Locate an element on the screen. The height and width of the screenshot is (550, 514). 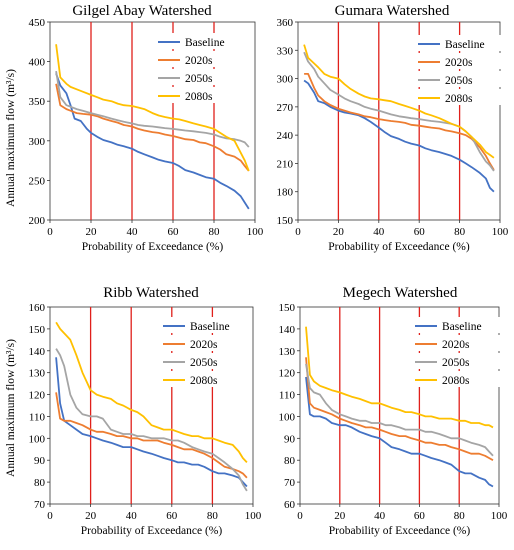
y-tick-label: 210 is located at coordinates (285, 164).